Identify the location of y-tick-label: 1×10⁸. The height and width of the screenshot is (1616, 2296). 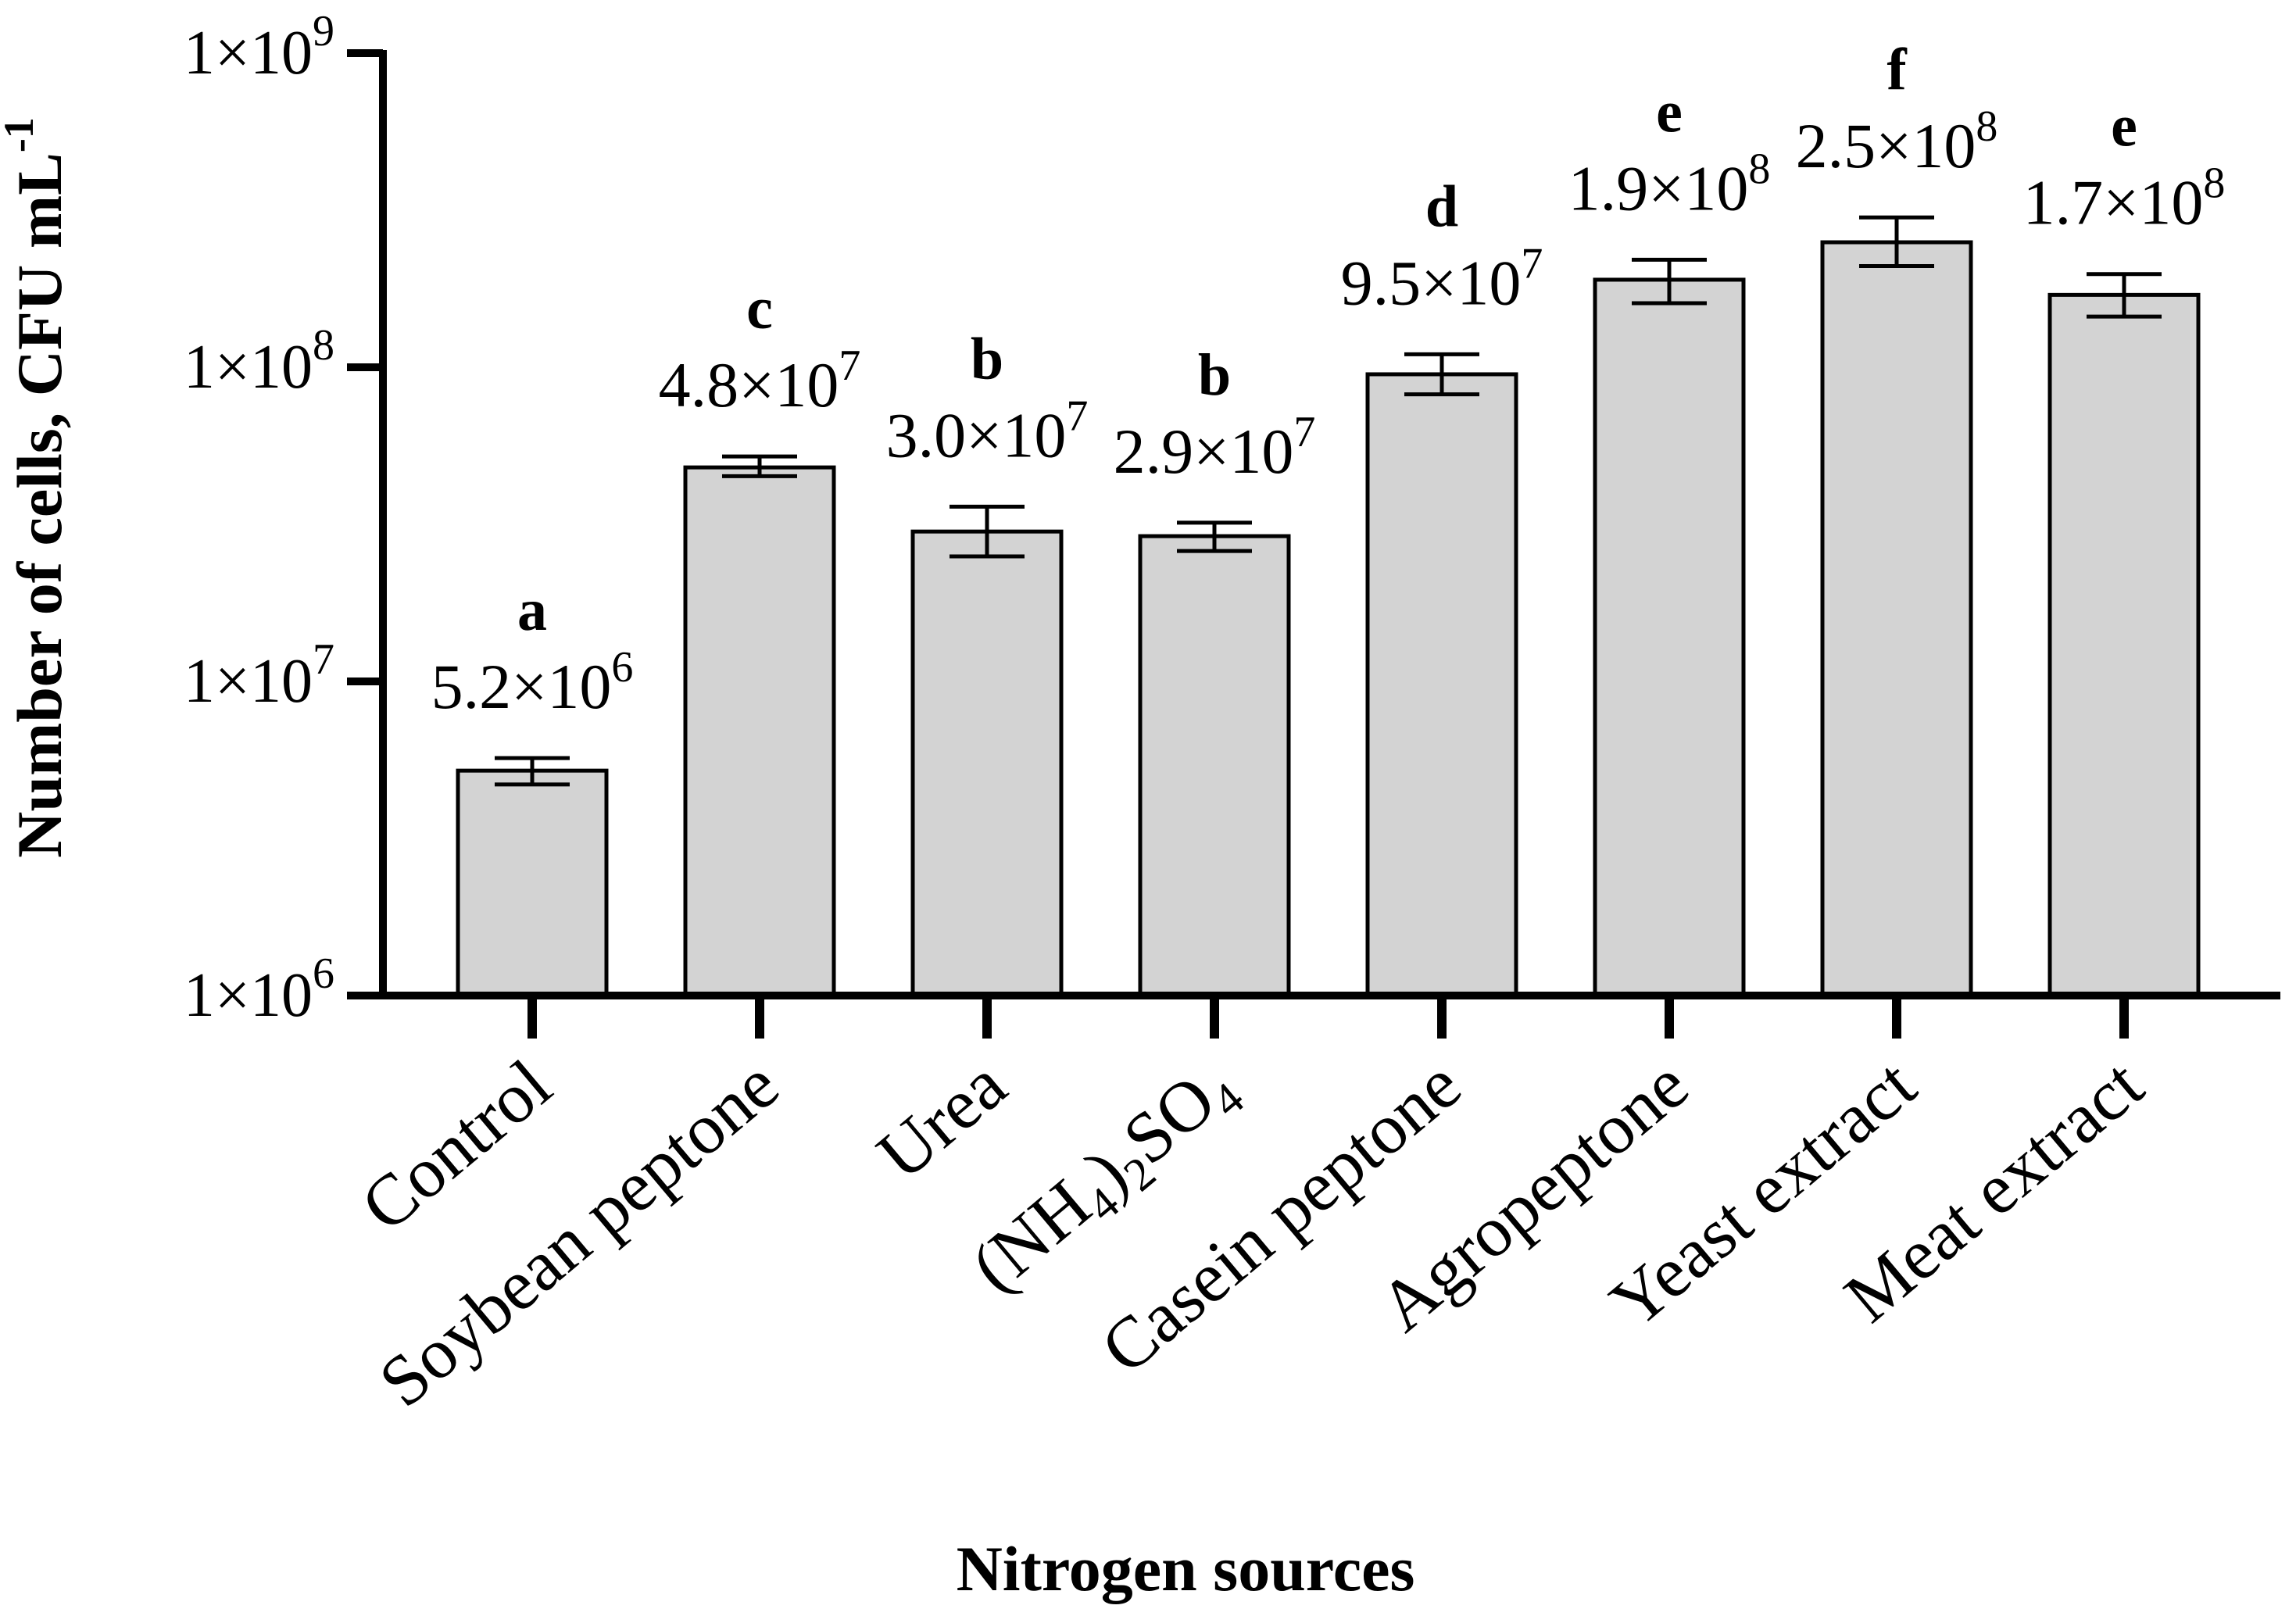
(259, 361).